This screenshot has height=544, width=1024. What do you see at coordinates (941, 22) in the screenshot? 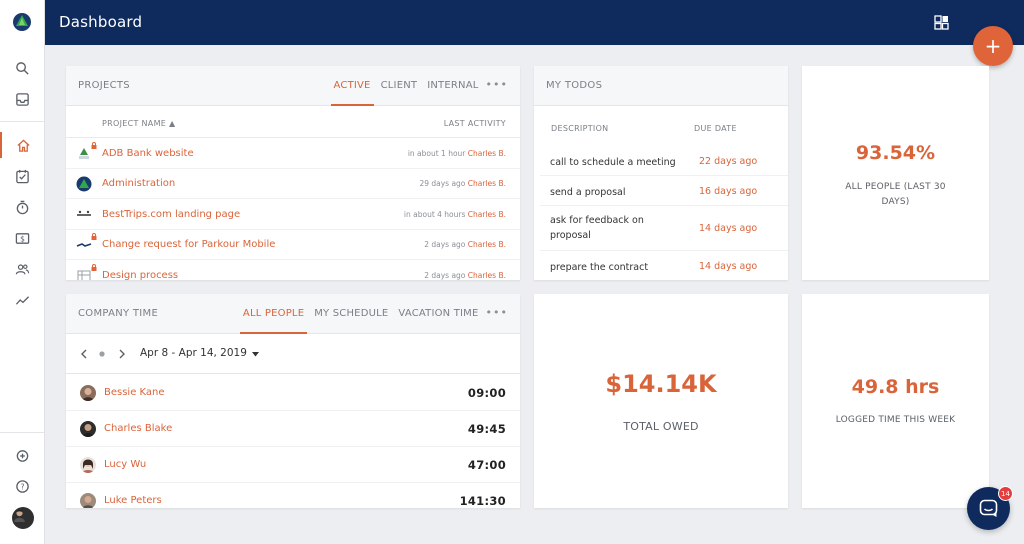
I see `dashboard-layout-icon` at bounding box center [941, 22].